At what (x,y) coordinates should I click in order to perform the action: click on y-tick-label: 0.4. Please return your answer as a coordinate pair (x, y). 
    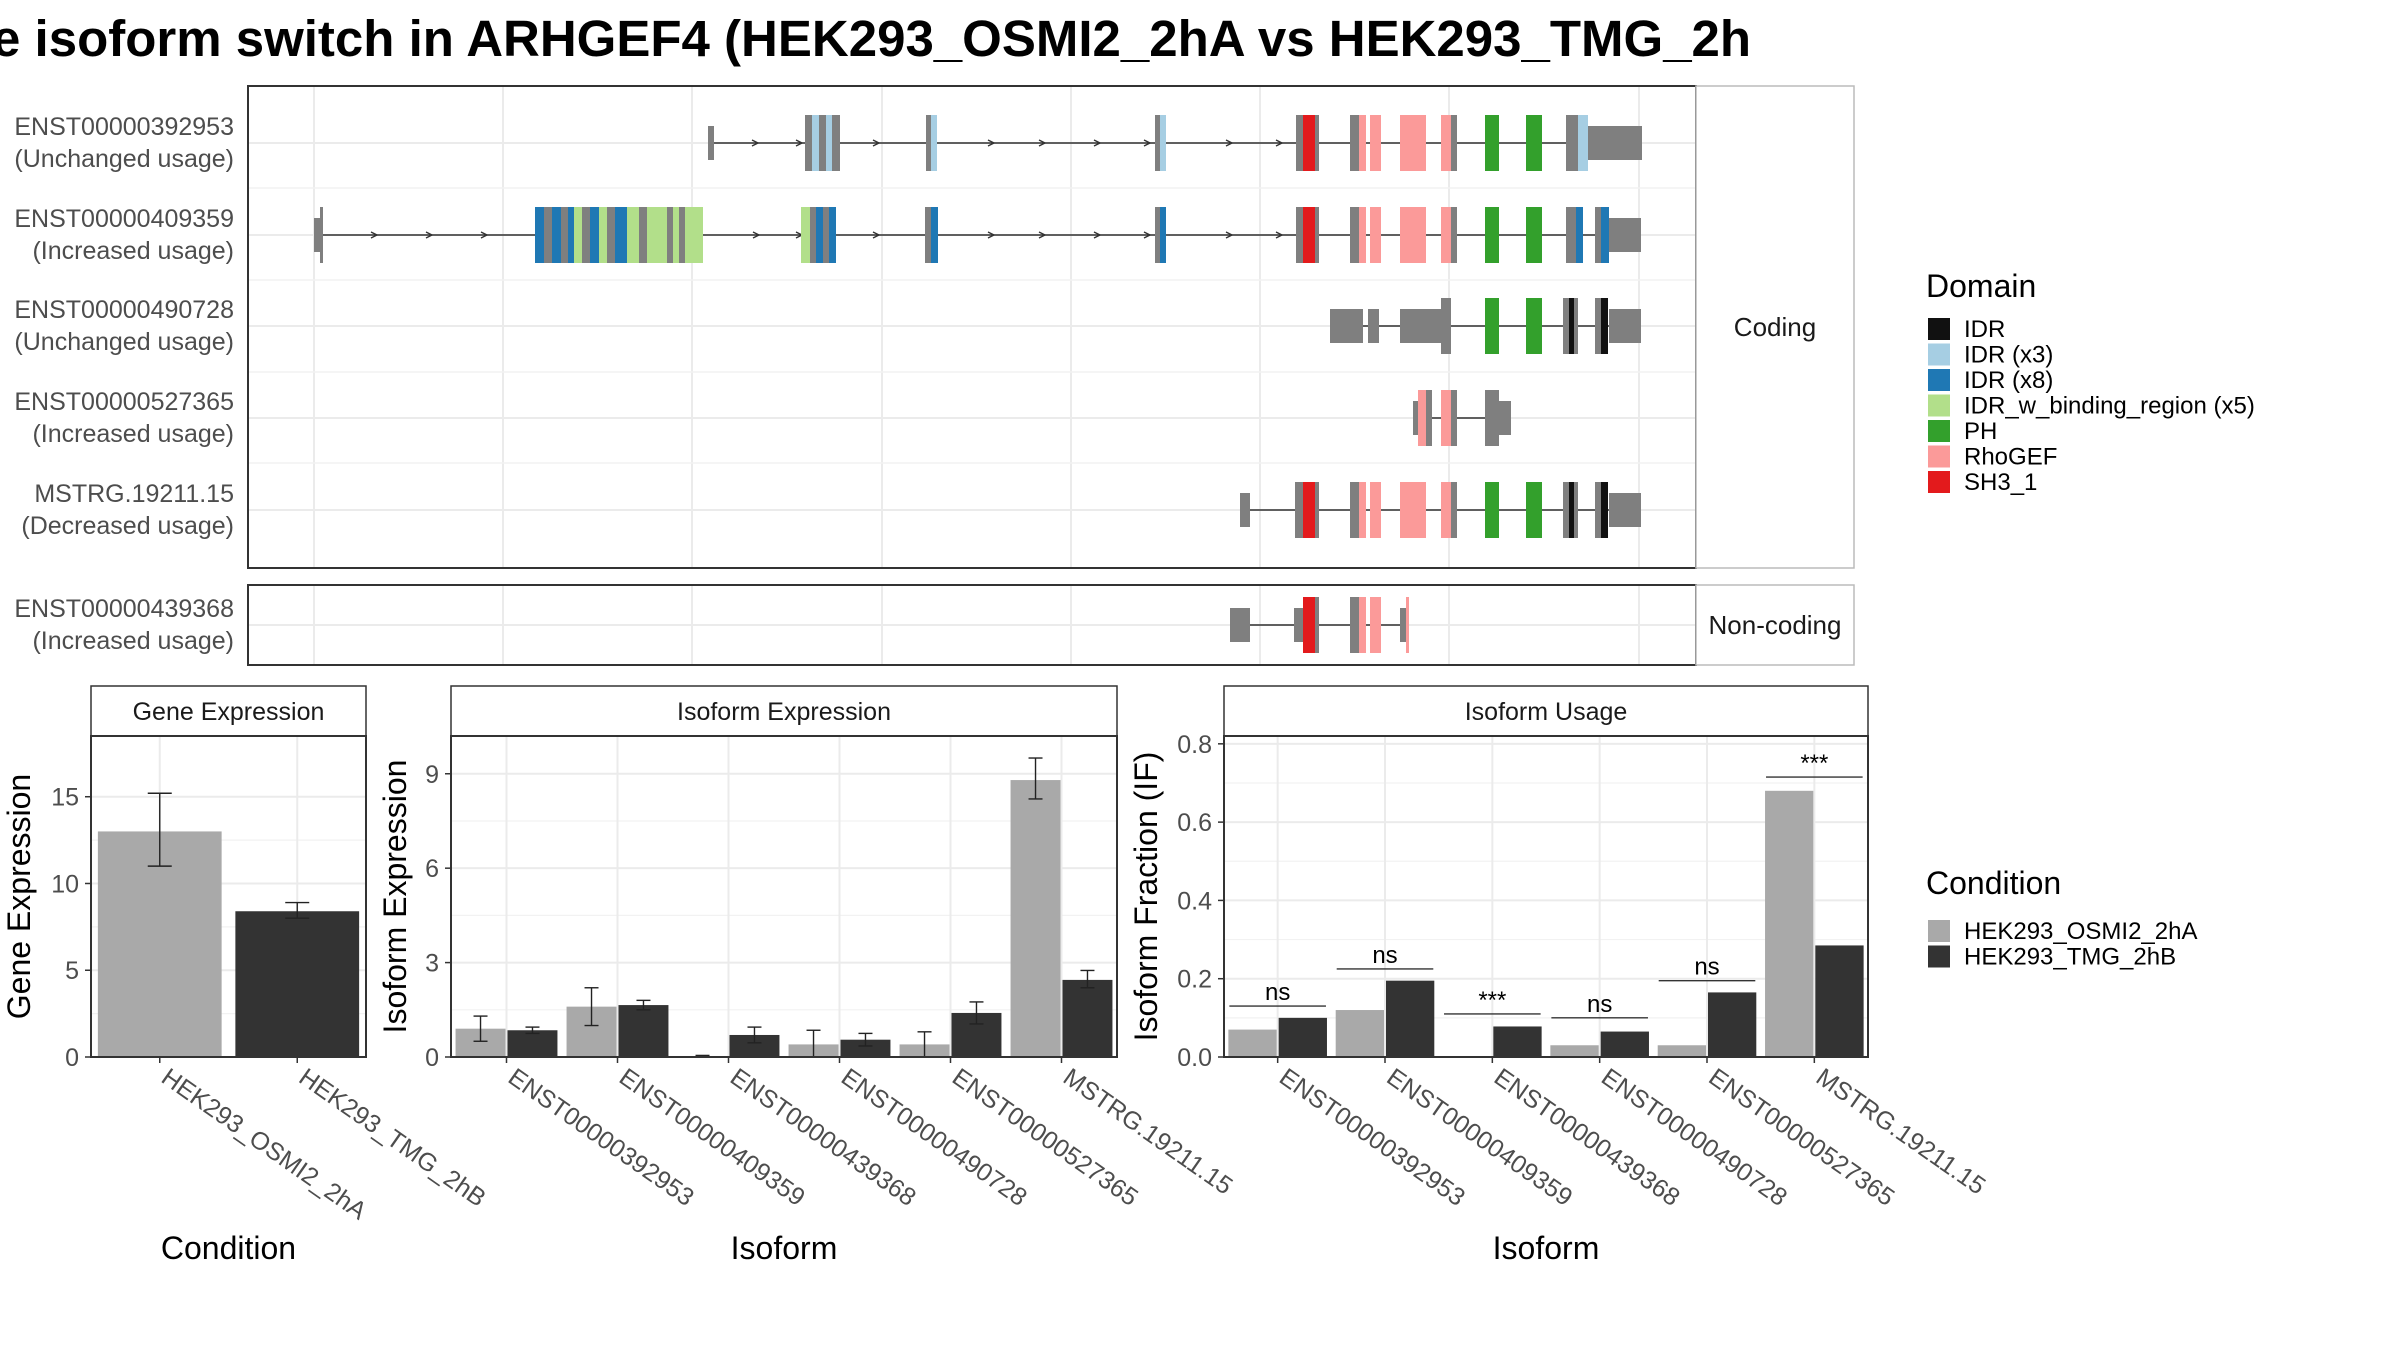
    Looking at the image, I should click on (1194, 901).